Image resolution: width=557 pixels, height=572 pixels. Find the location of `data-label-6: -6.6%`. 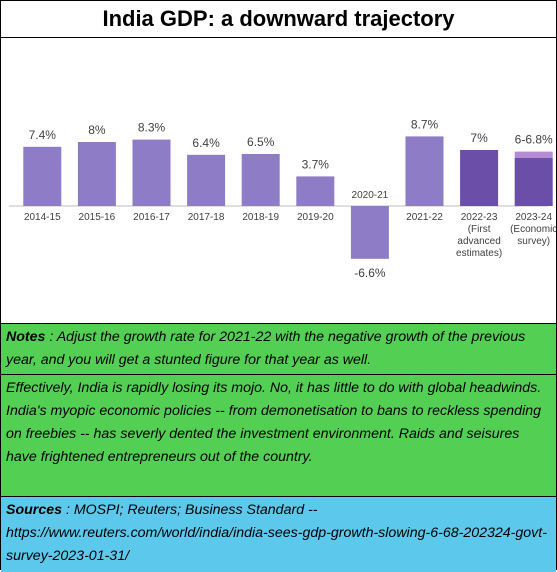

data-label-6: -6.6% is located at coordinates (370, 273).